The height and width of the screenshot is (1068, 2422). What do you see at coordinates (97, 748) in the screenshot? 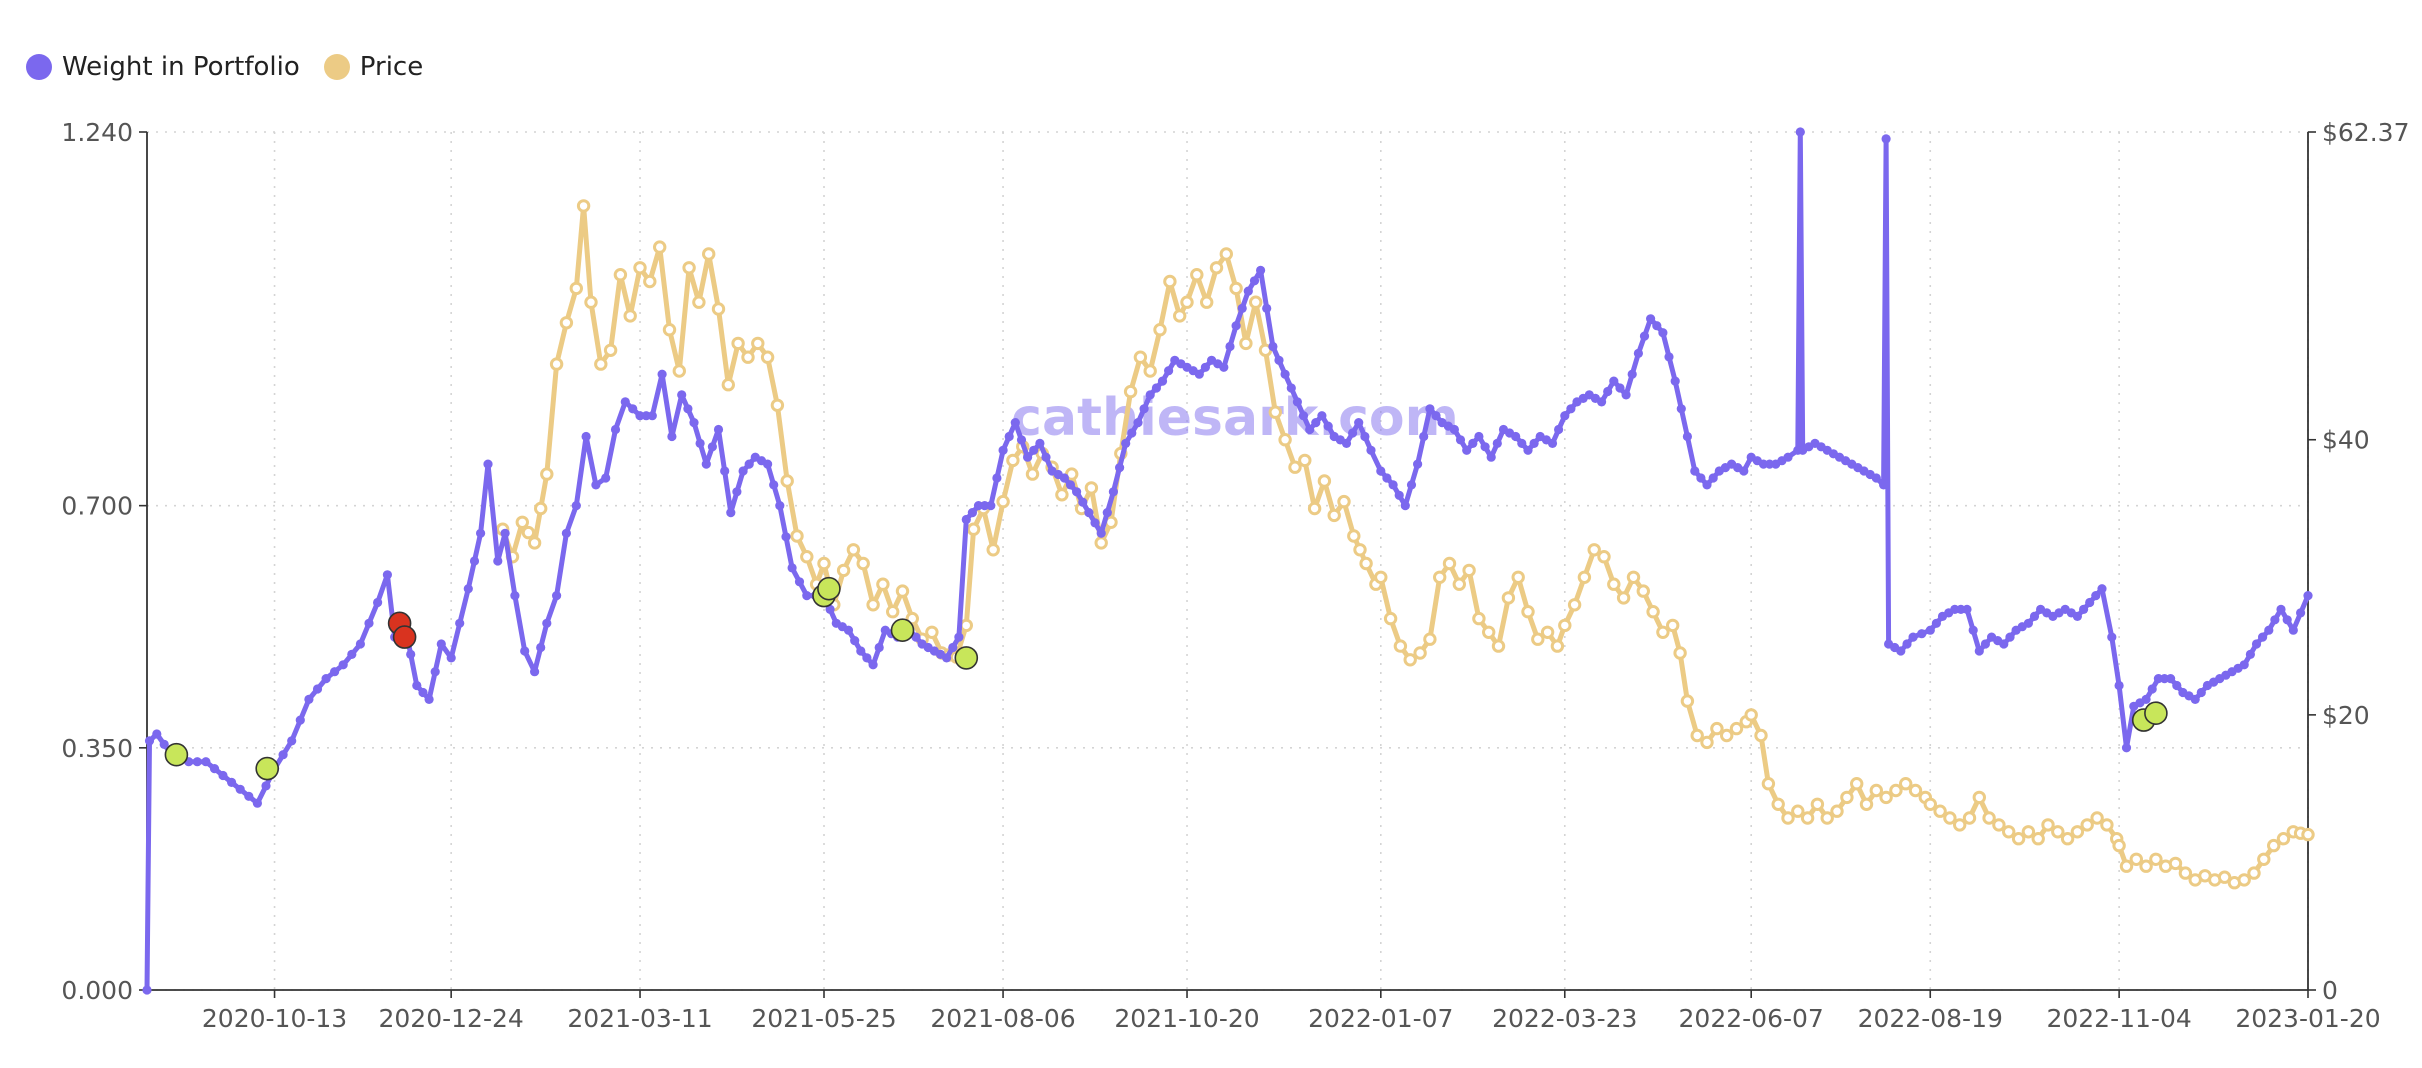
I see `y-left-tick-label: 0.350` at bounding box center [97, 748].